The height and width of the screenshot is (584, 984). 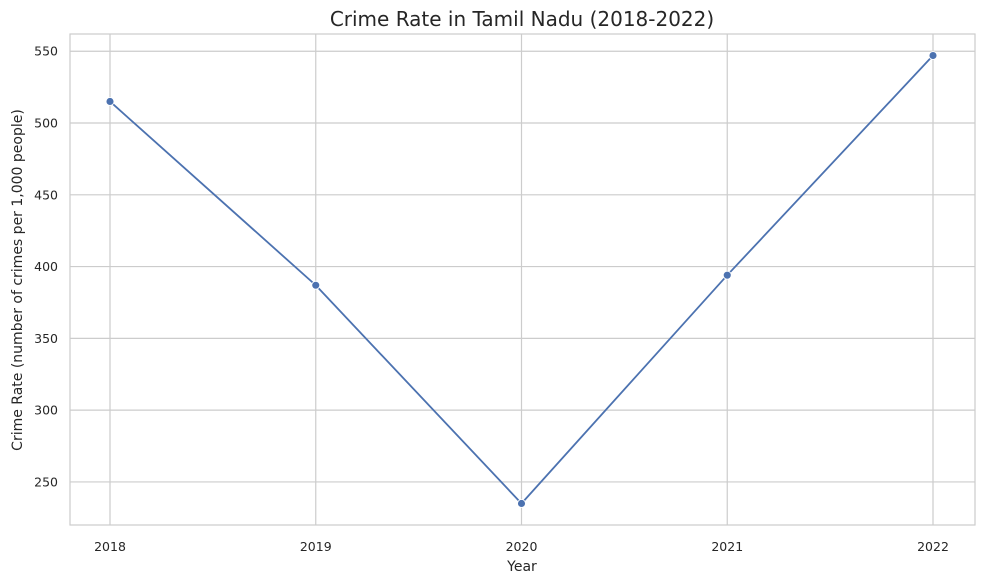 I want to click on y-tick-label: 450, so click(x=46, y=194).